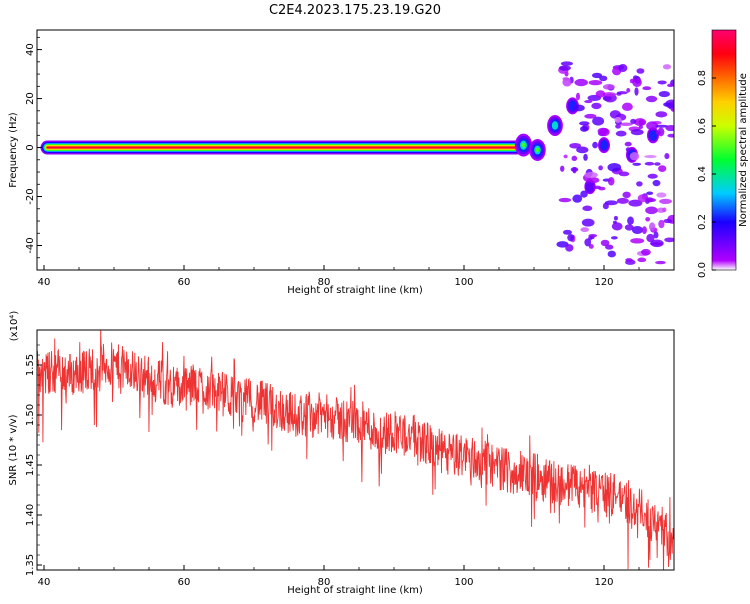 The height and width of the screenshot is (604, 750). Describe the element at coordinates (724, 150) in the screenshot. I see `colorbar-frame` at that location.